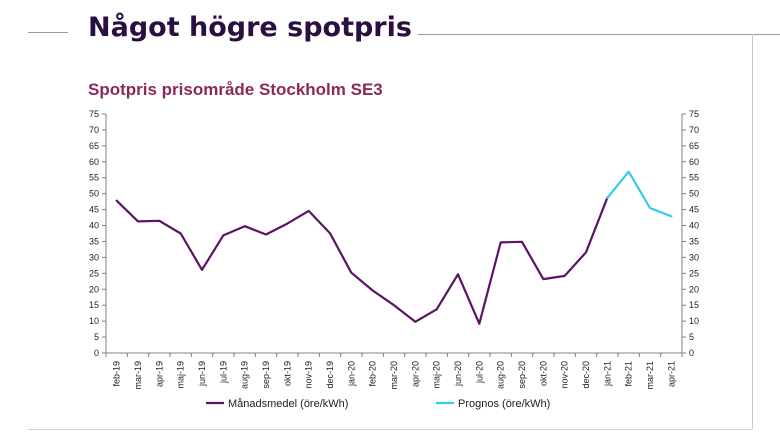 The height and width of the screenshot is (439, 780). I want to click on y-tick-label-right: 5, so click(691, 337).